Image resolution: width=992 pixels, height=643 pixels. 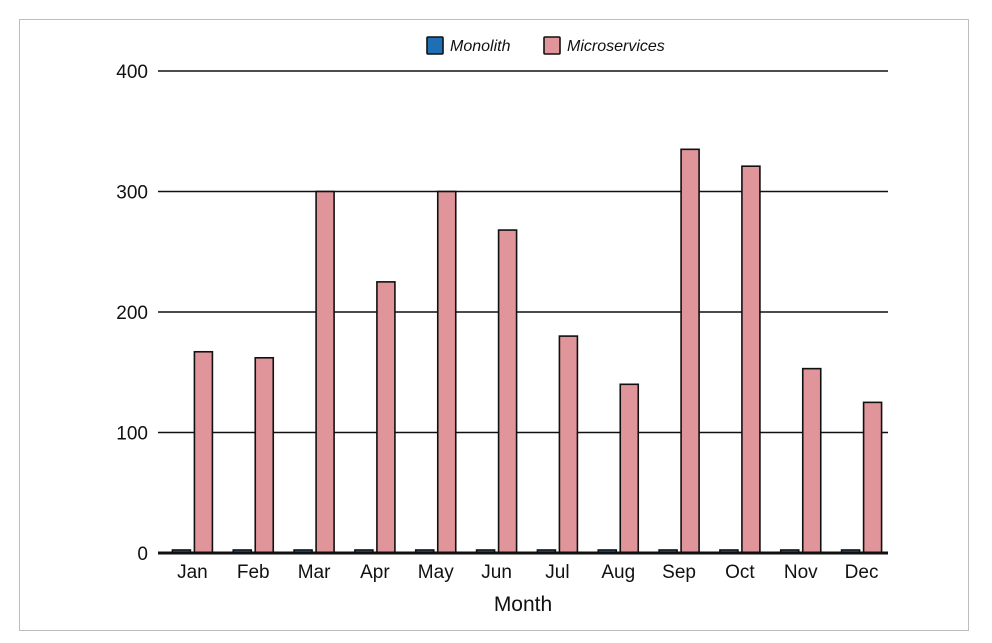 What do you see at coordinates (552, 45) in the screenshot?
I see `legend-swatch-microservices` at bounding box center [552, 45].